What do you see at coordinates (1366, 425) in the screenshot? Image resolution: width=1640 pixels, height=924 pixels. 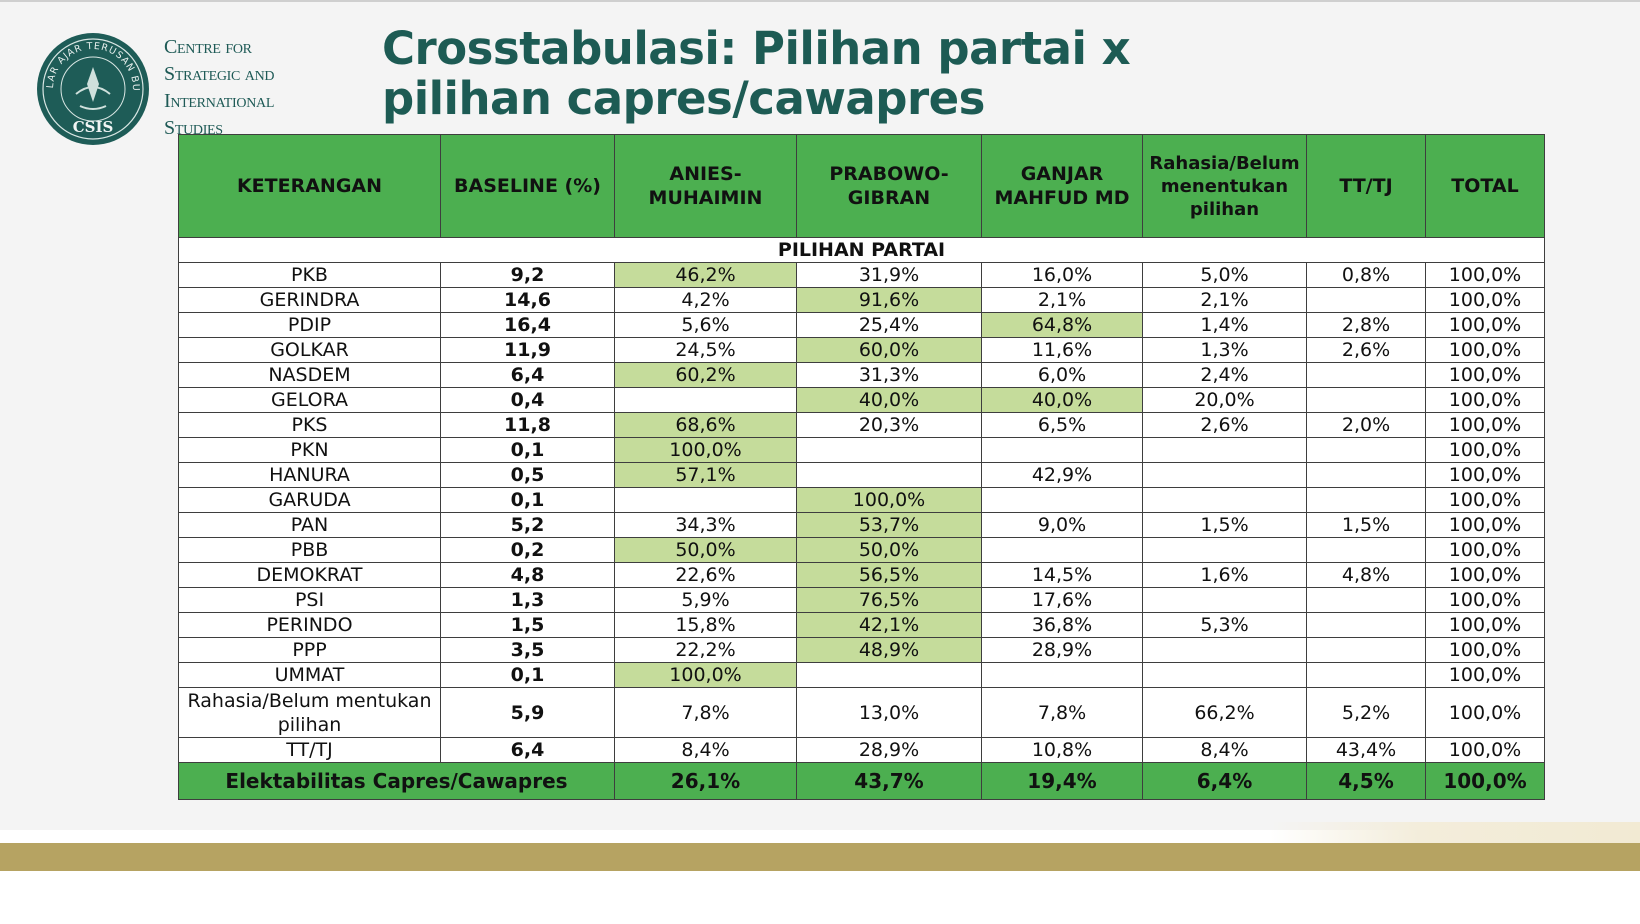 I see `ttj-cell: 2,0%` at bounding box center [1366, 425].